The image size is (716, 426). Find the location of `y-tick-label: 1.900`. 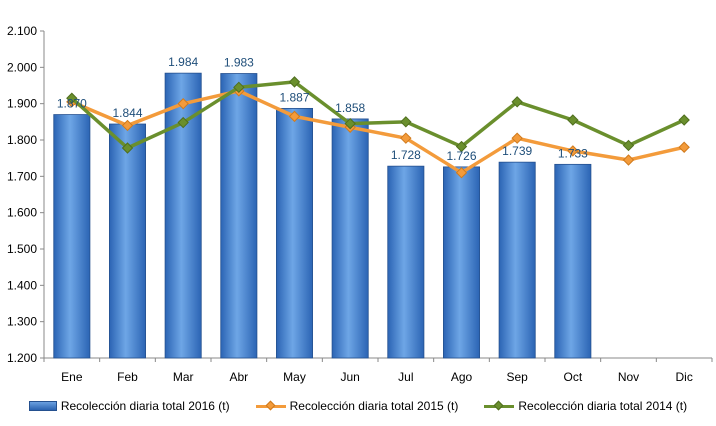

y-tick-label: 1.900 is located at coordinates (22, 104).